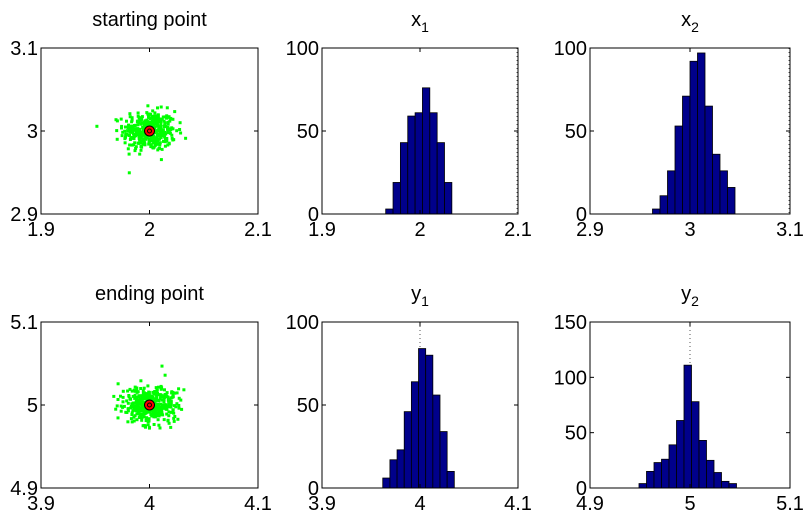 The width and height of the screenshot is (805, 527). Describe the element at coordinates (24, 323) in the screenshot. I see `y-tick-label: 5.1` at that location.